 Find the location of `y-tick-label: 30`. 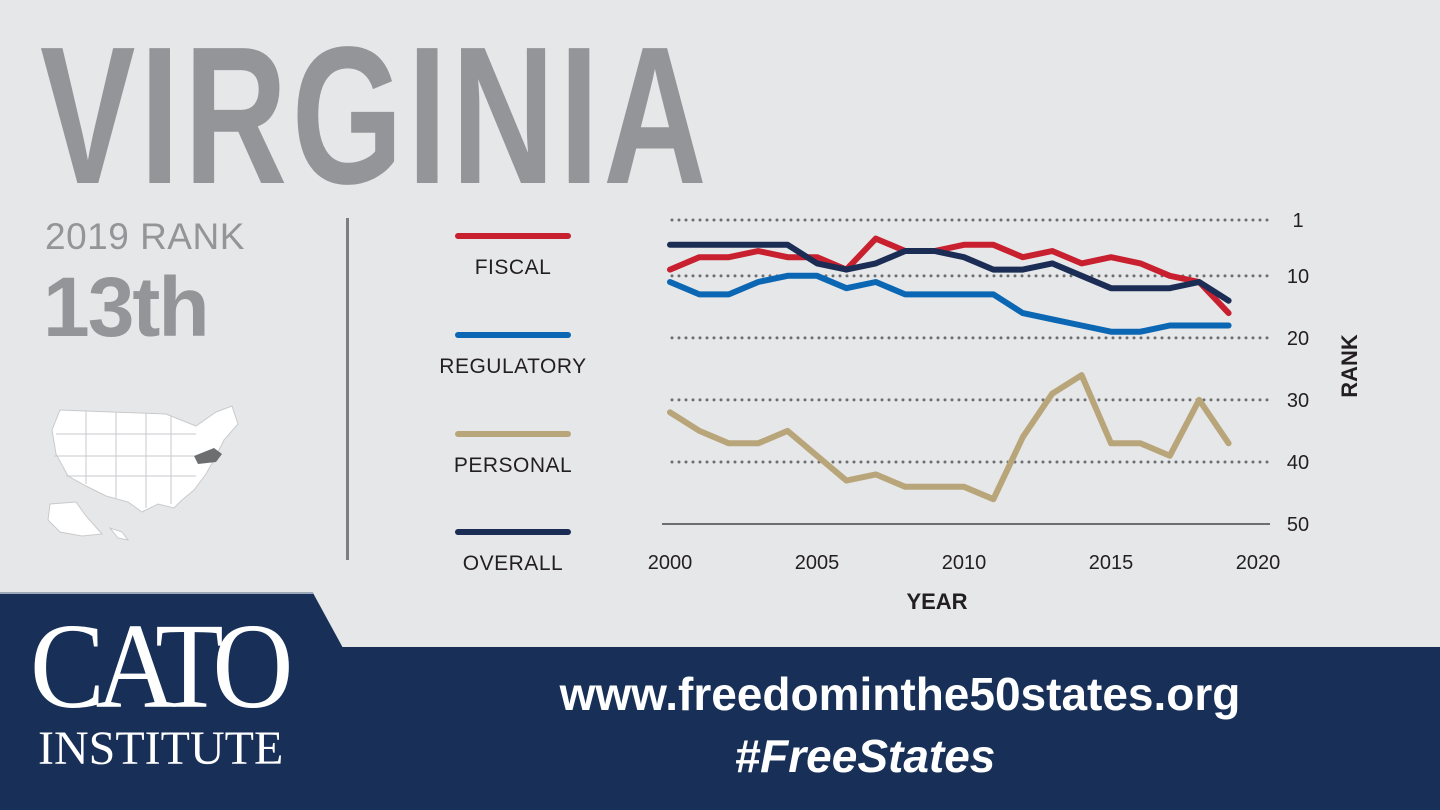

y-tick-label: 30 is located at coordinates (1298, 401).